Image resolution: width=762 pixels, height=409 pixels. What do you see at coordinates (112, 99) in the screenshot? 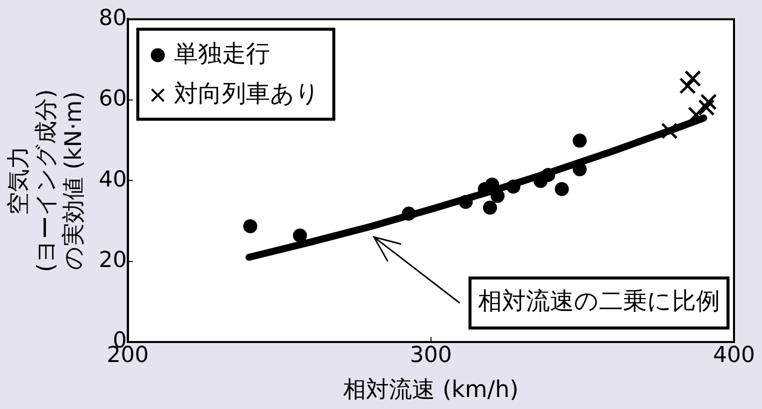
I see `y-tick-label: 60` at bounding box center [112, 99].